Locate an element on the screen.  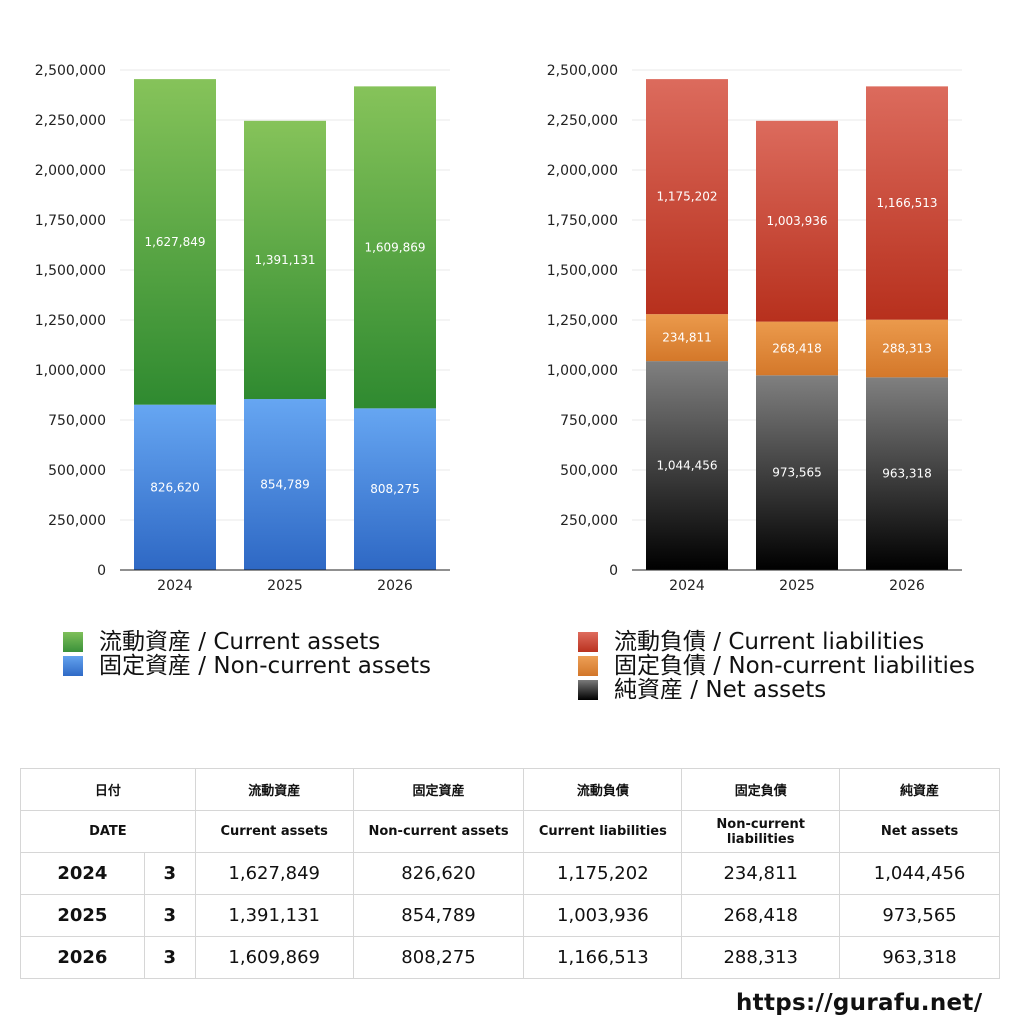
data-label: 854,789 is located at coordinates (285, 485).